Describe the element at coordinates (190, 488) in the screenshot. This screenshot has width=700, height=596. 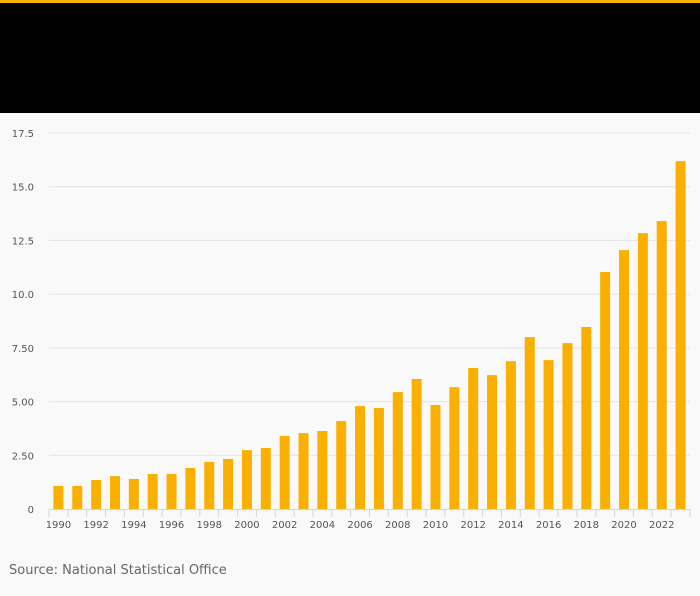
I see `bar-1997` at that location.